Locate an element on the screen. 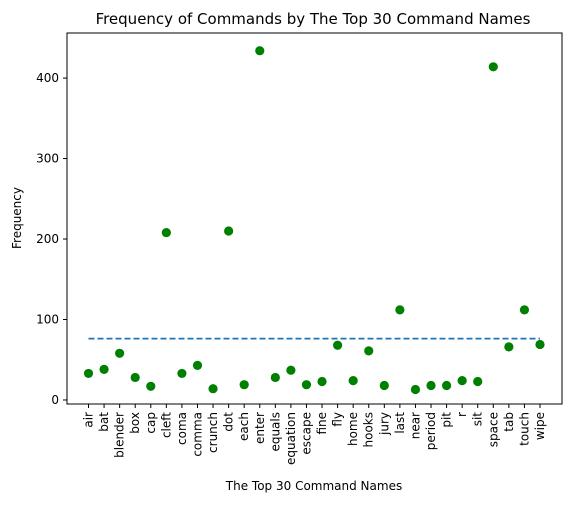 This screenshot has height=506, width=571. data-point-escape is located at coordinates (306, 385).